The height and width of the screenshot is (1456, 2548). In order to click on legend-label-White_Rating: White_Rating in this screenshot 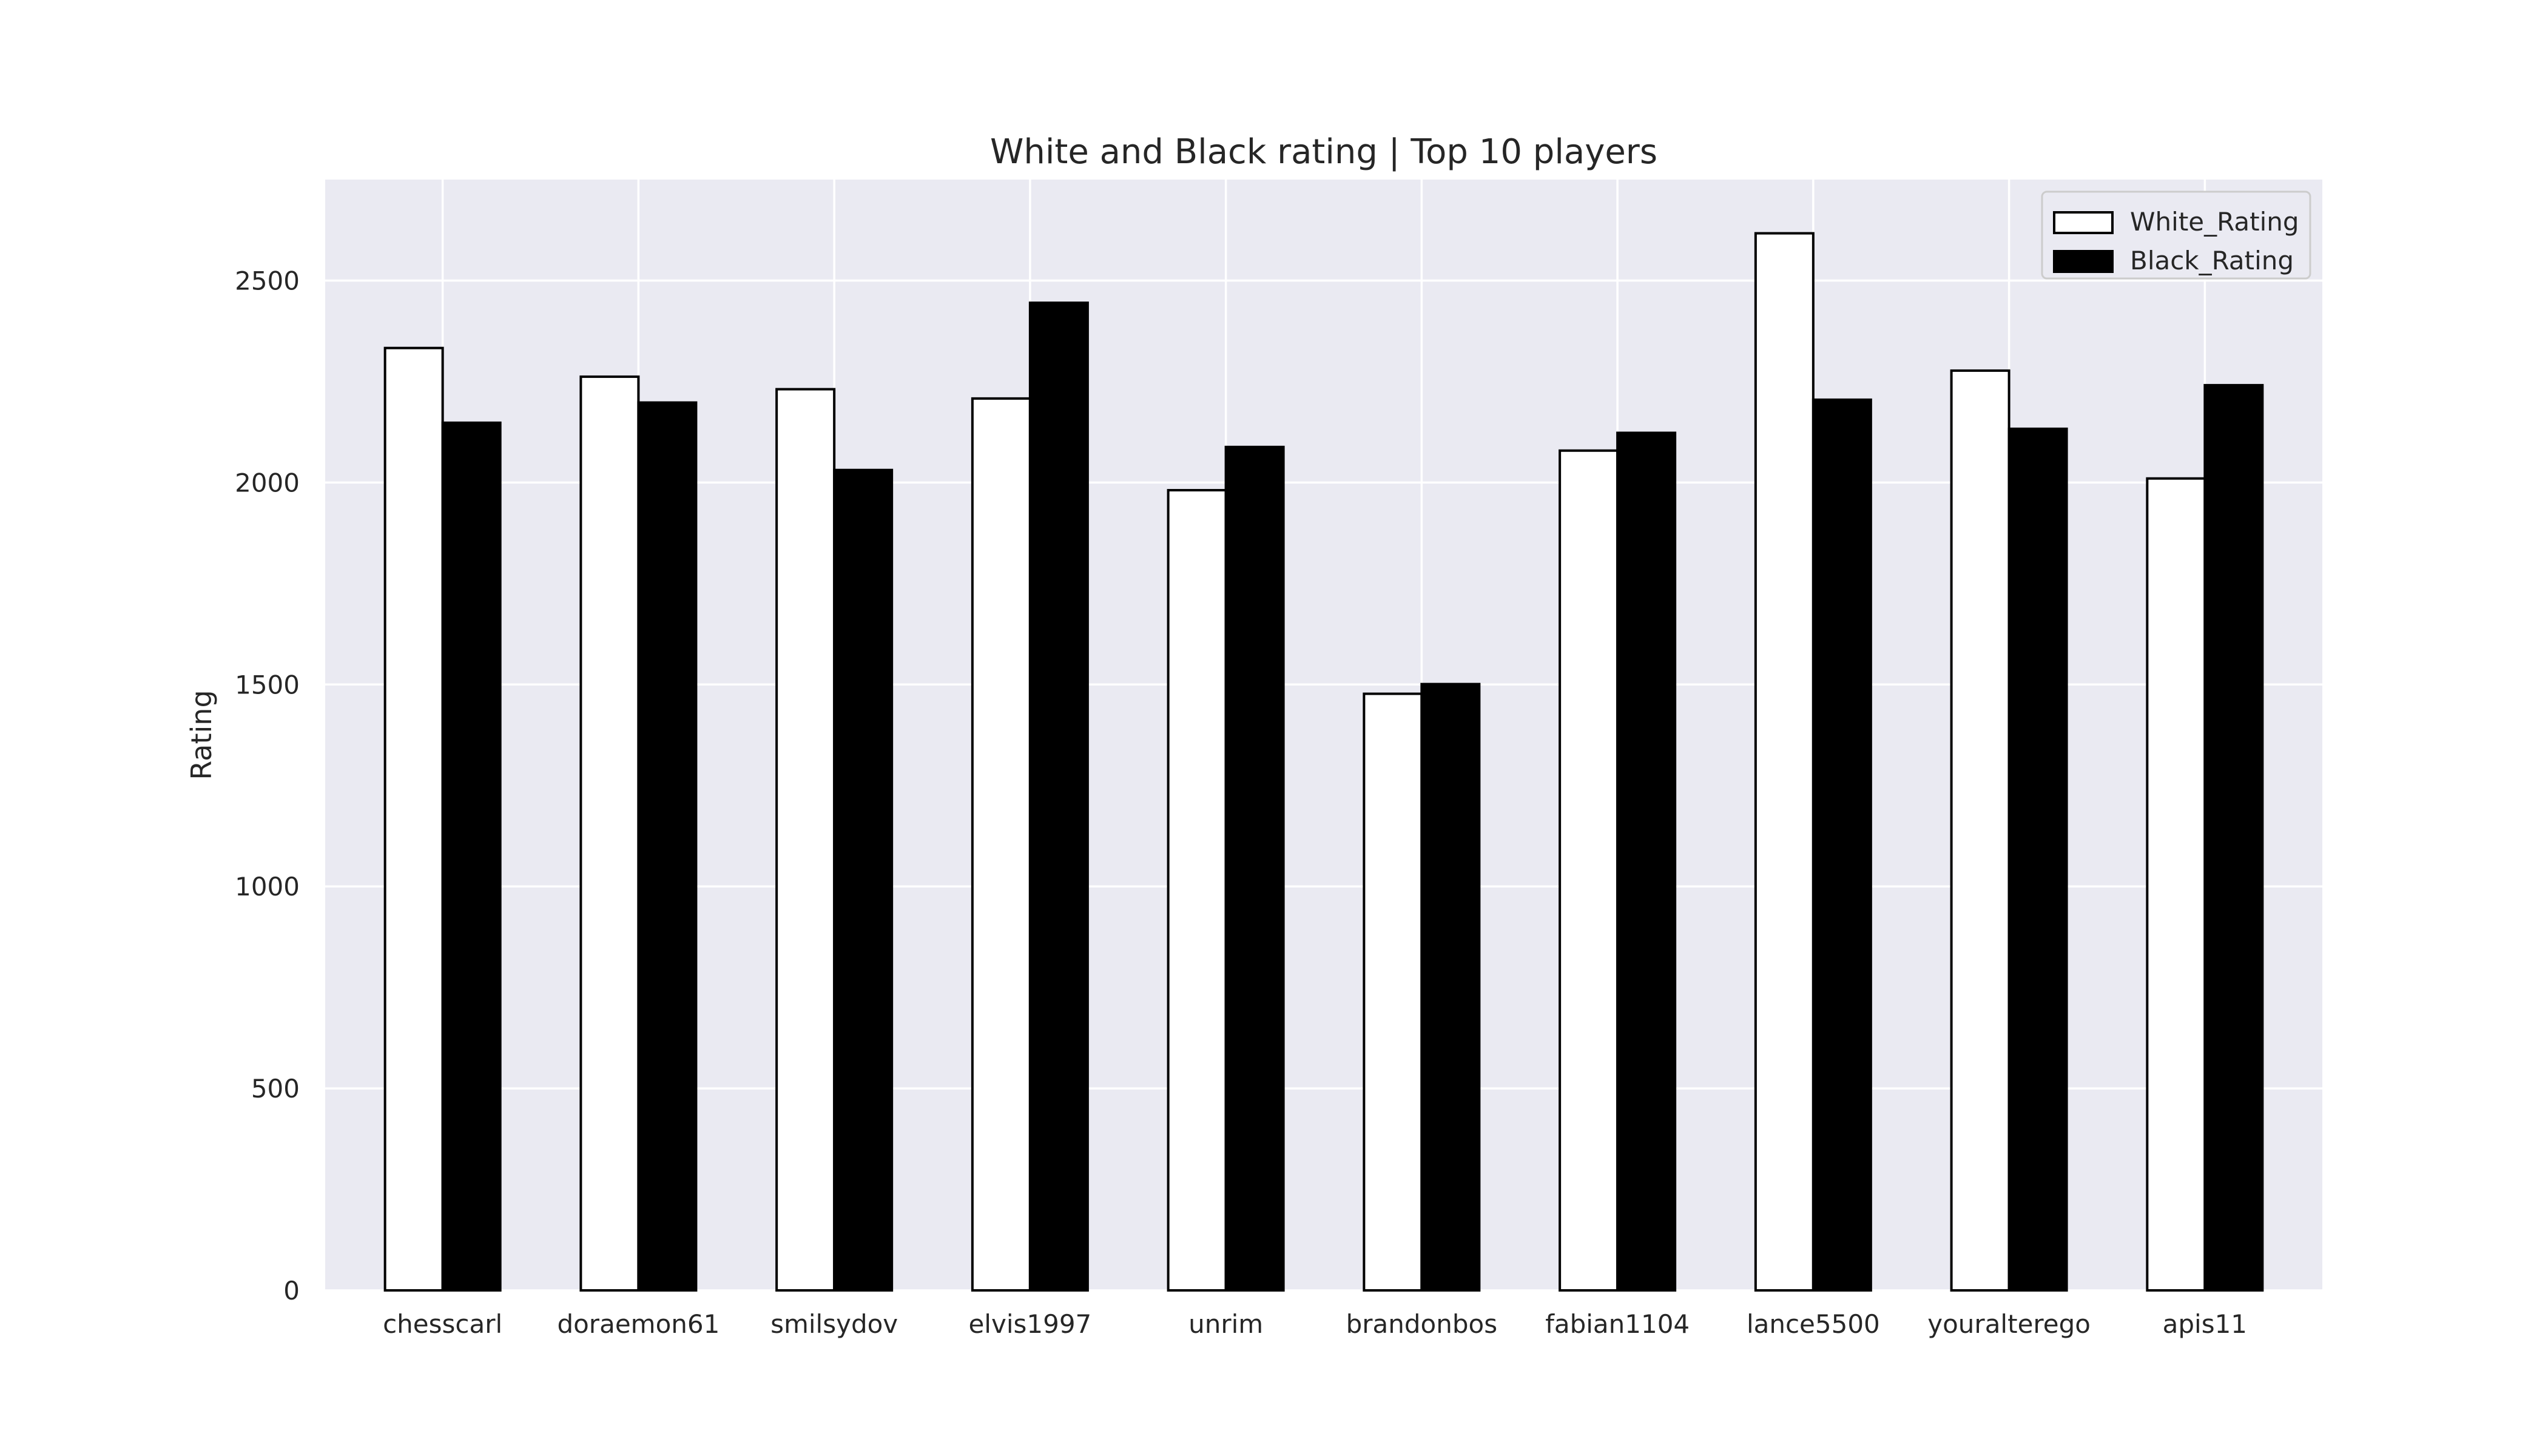, I will do `click(2214, 222)`.